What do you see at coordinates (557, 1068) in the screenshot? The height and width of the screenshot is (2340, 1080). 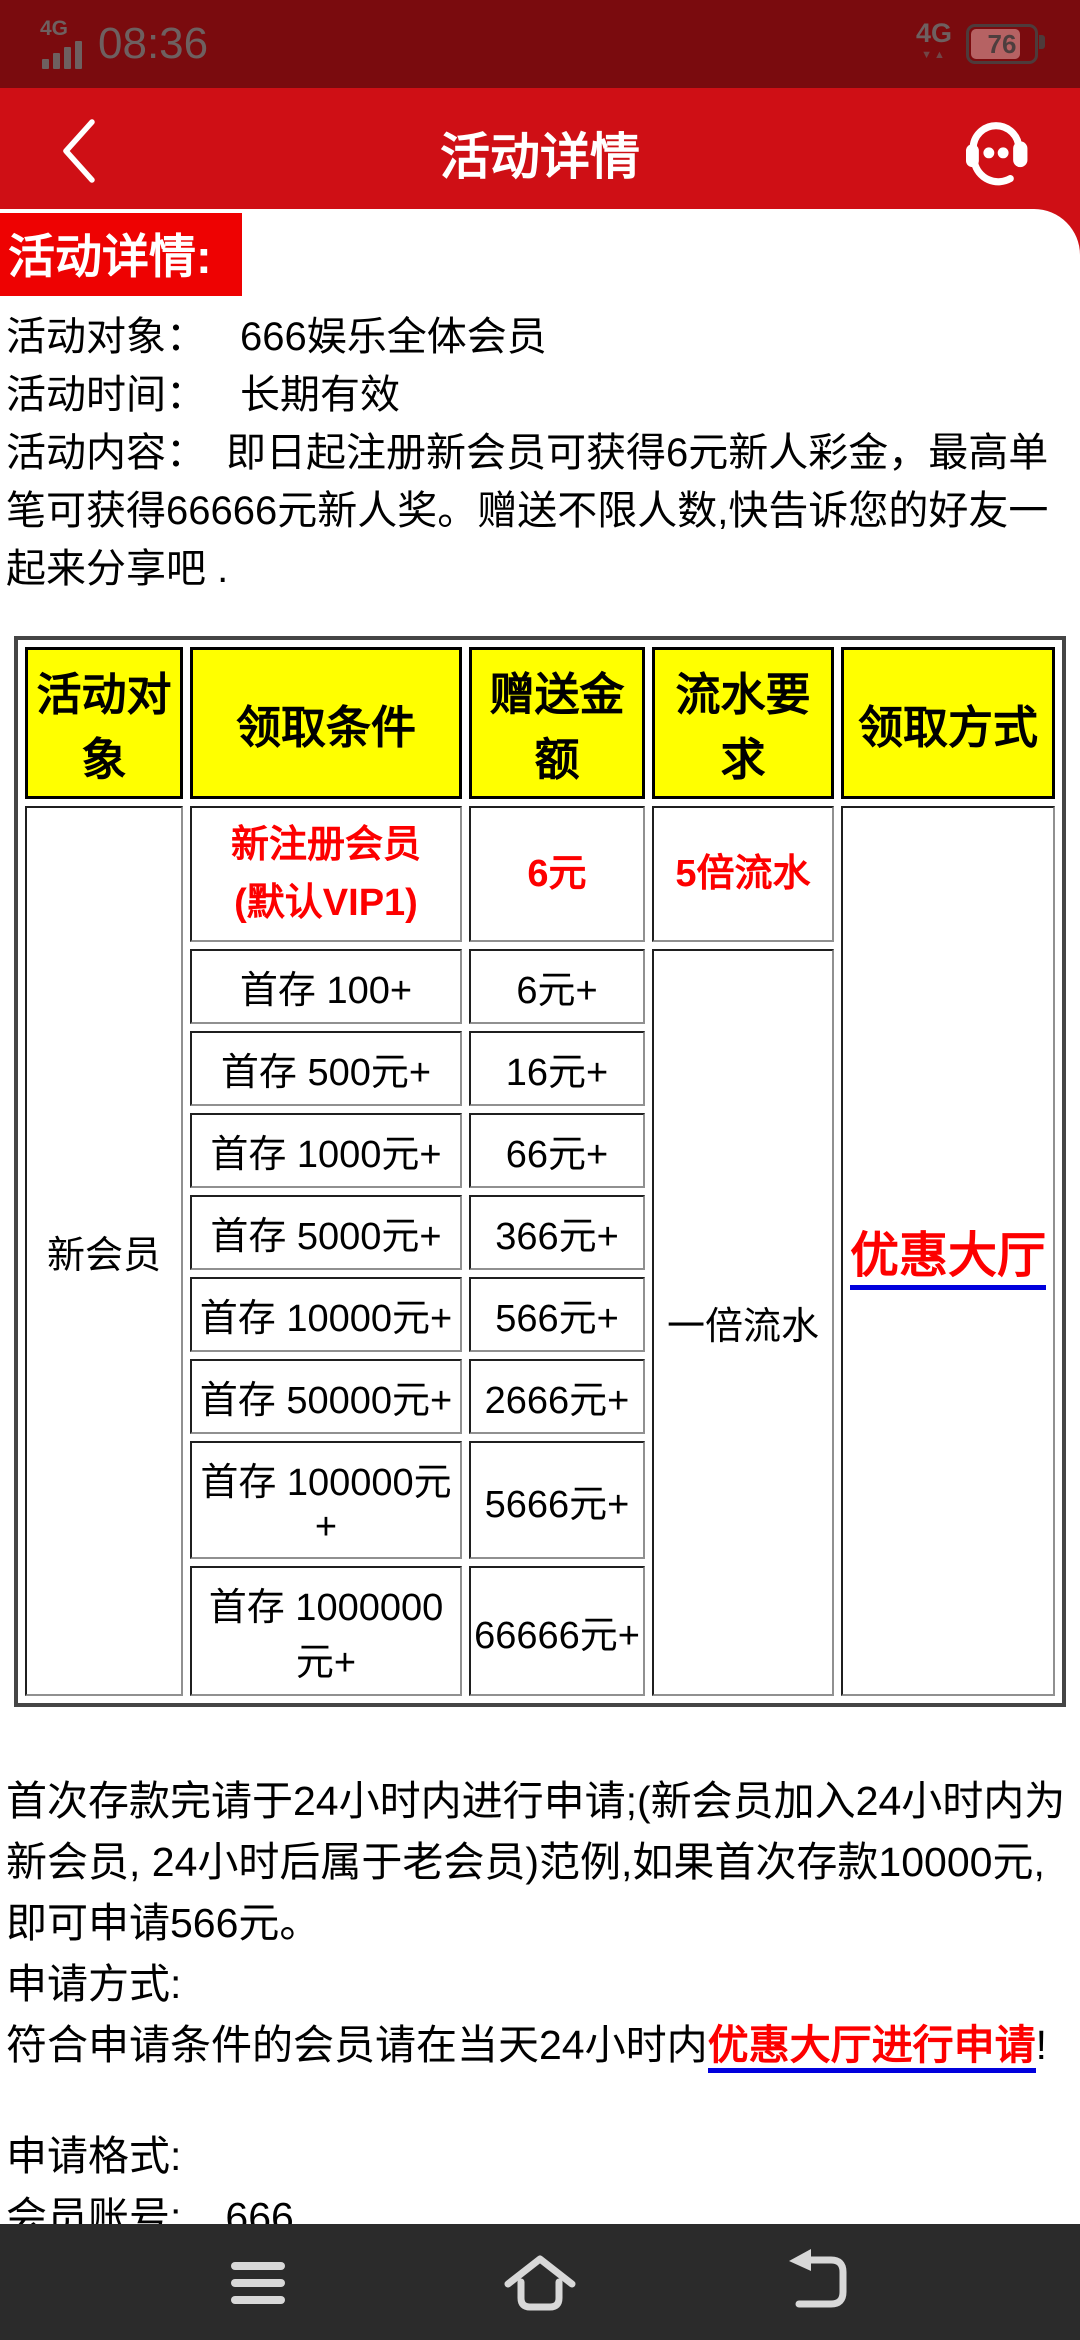 I see `bonus-amount-cell: 16元+` at bounding box center [557, 1068].